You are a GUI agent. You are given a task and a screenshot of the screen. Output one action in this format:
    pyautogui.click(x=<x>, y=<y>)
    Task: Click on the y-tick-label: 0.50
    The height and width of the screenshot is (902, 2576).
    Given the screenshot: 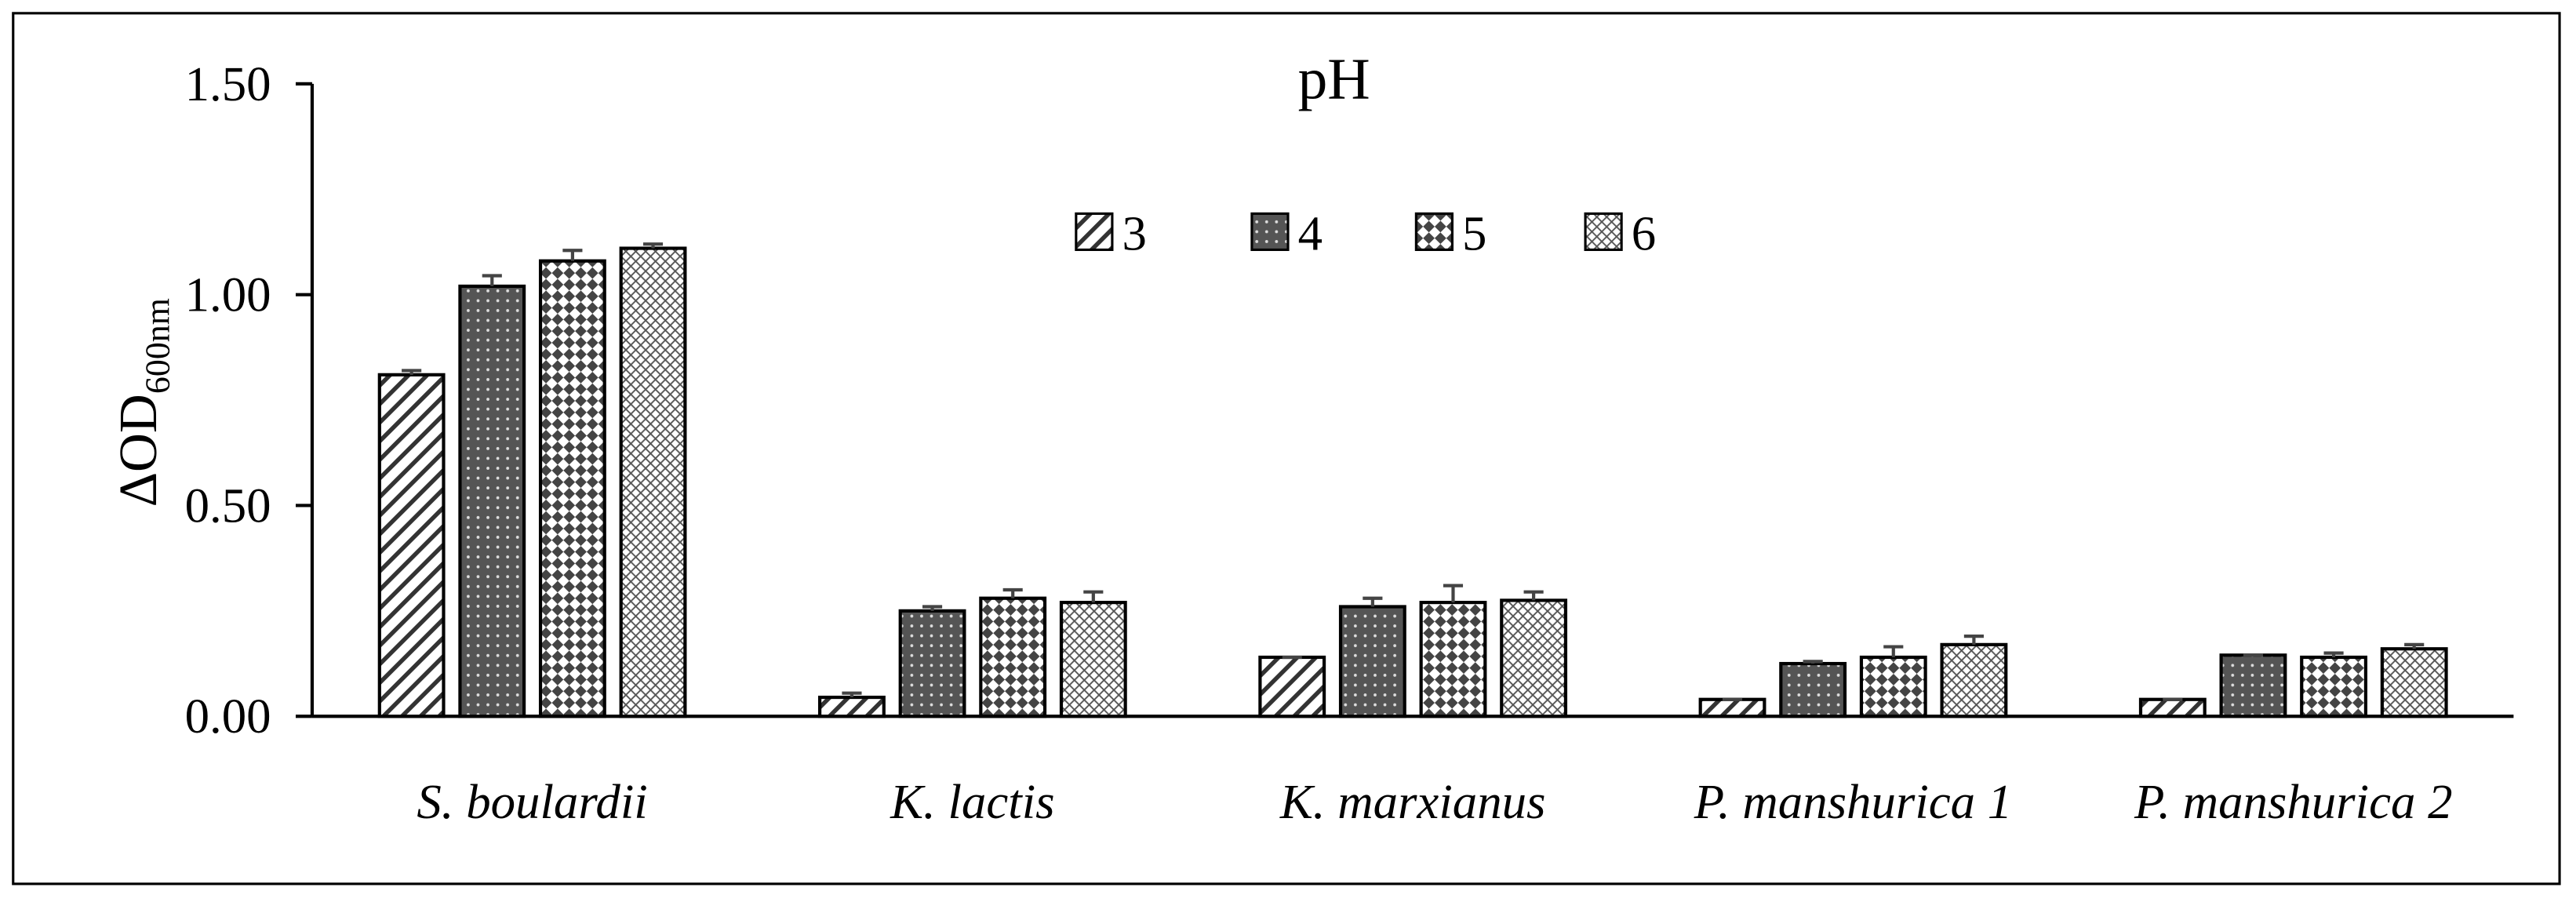 What is the action you would take?
    pyautogui.click(x=228, y=505)
    